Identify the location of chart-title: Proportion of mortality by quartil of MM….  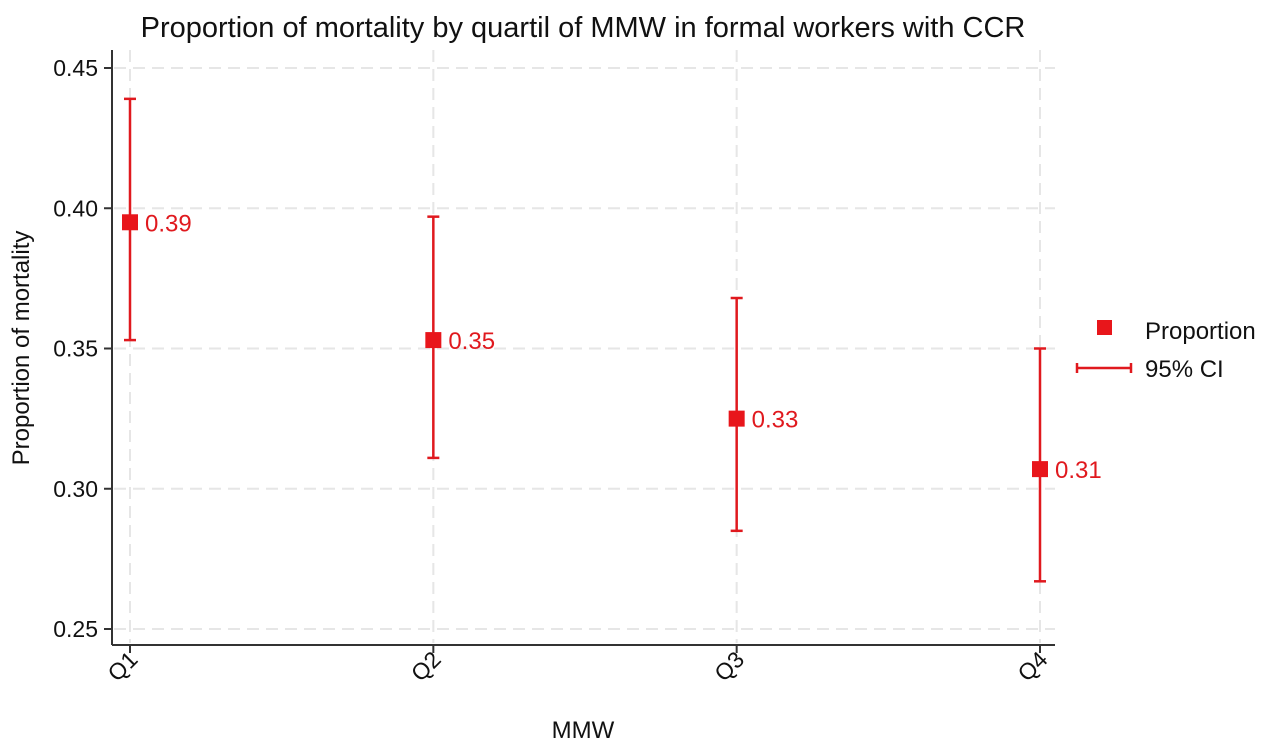
(583, 28).